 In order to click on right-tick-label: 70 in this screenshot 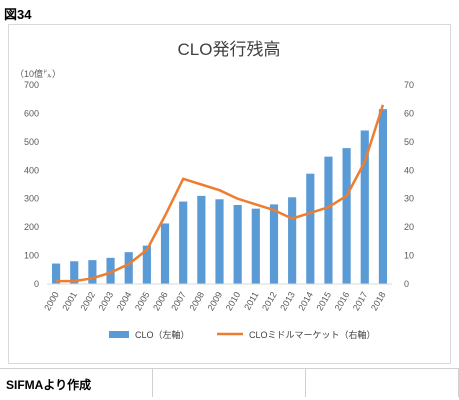, I will do `click(409, 85)`.